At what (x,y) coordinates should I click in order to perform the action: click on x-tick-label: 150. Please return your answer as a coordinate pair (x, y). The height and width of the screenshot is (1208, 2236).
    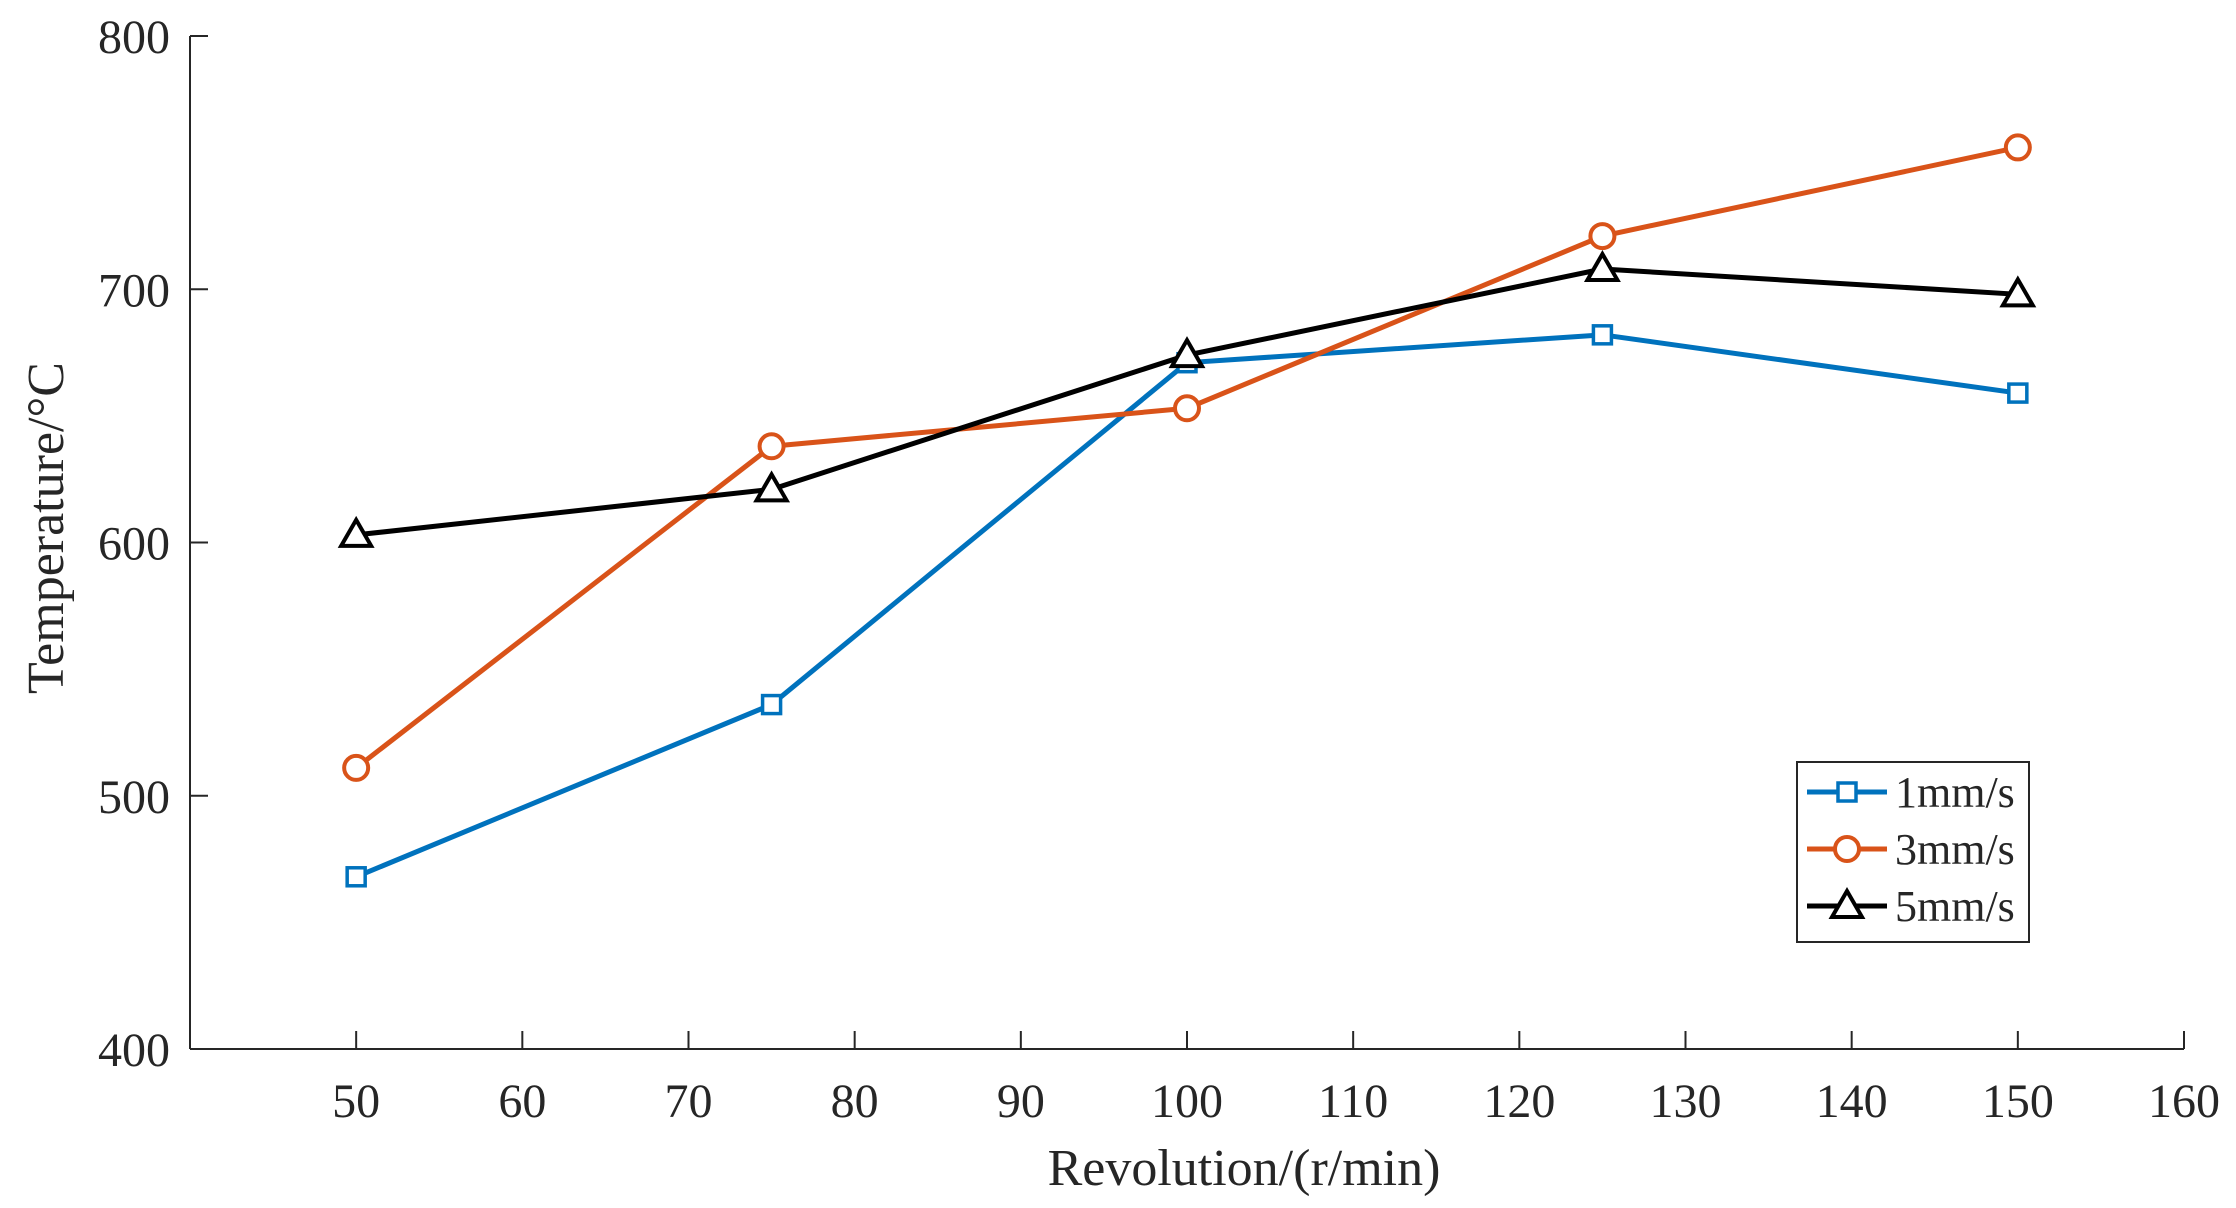
    Looking at the image, I should click on (2018, 1101).